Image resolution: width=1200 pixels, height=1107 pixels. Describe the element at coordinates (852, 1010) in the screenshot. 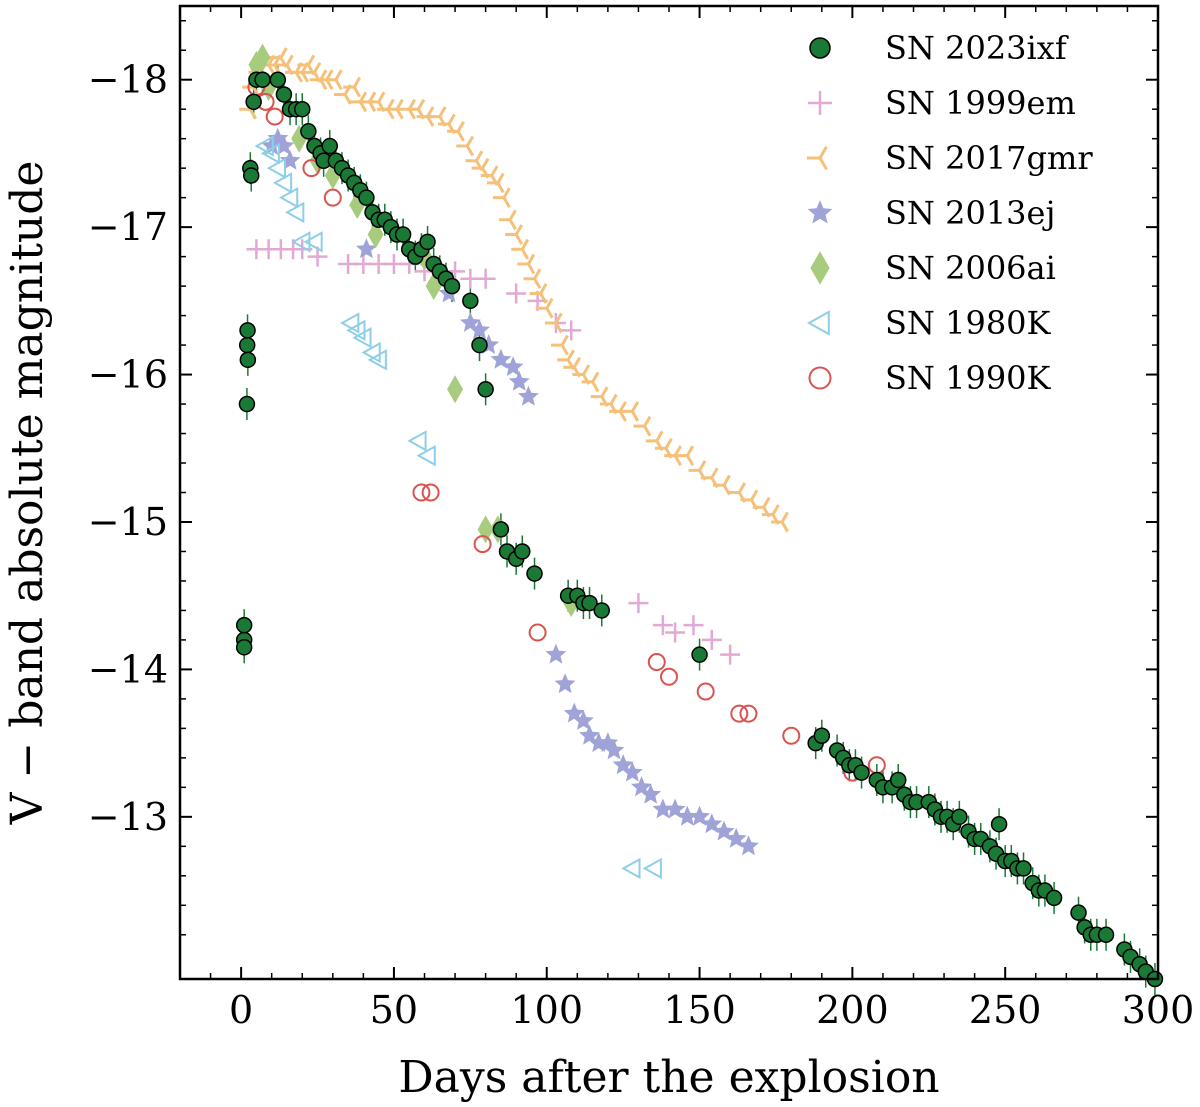

I see `x-tick-label: 200` at that location.